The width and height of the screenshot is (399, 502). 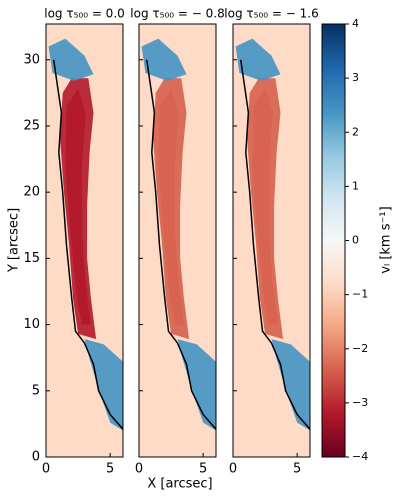 What do you see at coordinates (360, 348) in the screenshot?
I see `colorbar-tick-label: −2` at bounding box center [360, 348].